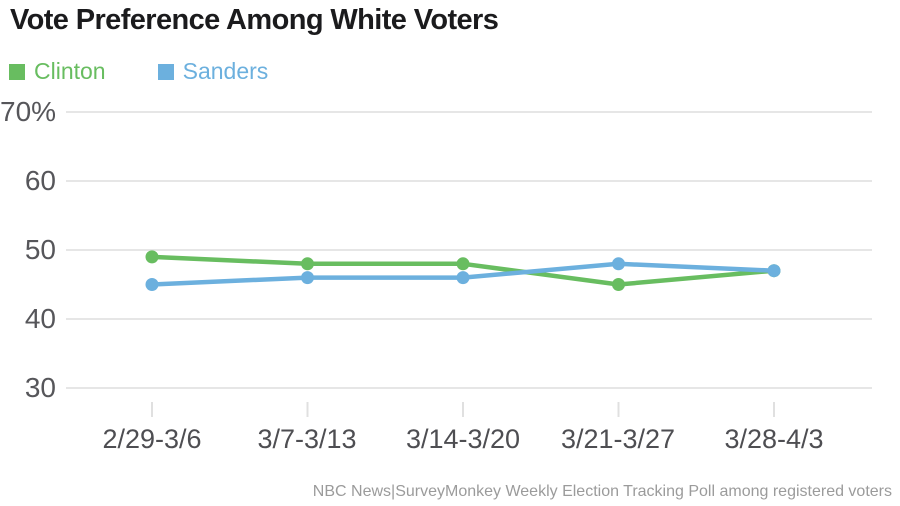  Describe the element at coordinates (40, 318) in the screenshot. I see `y-axis-label-40: 40` at that location.